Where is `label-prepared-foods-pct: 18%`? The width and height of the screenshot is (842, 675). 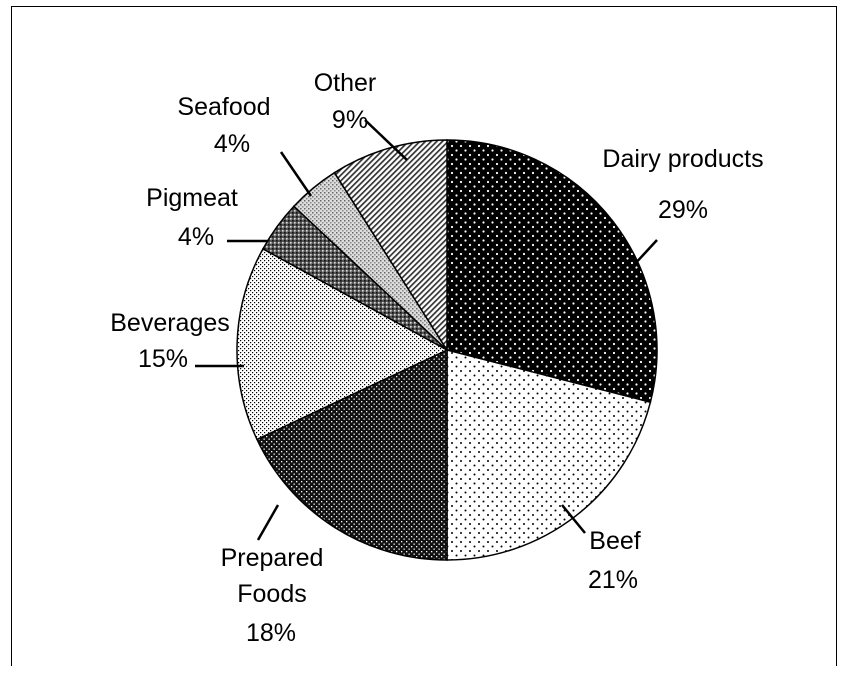 label-prepared-foods-pct: 18% is located at coordinates (271, 633).